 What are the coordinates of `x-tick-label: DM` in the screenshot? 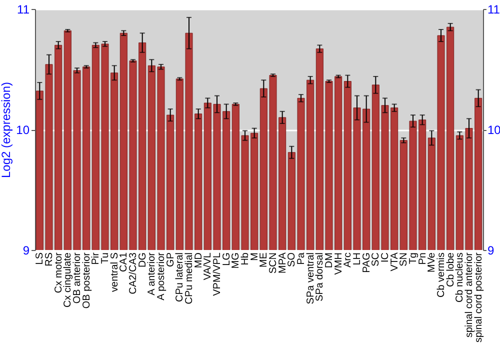 It's located at (329, 260).